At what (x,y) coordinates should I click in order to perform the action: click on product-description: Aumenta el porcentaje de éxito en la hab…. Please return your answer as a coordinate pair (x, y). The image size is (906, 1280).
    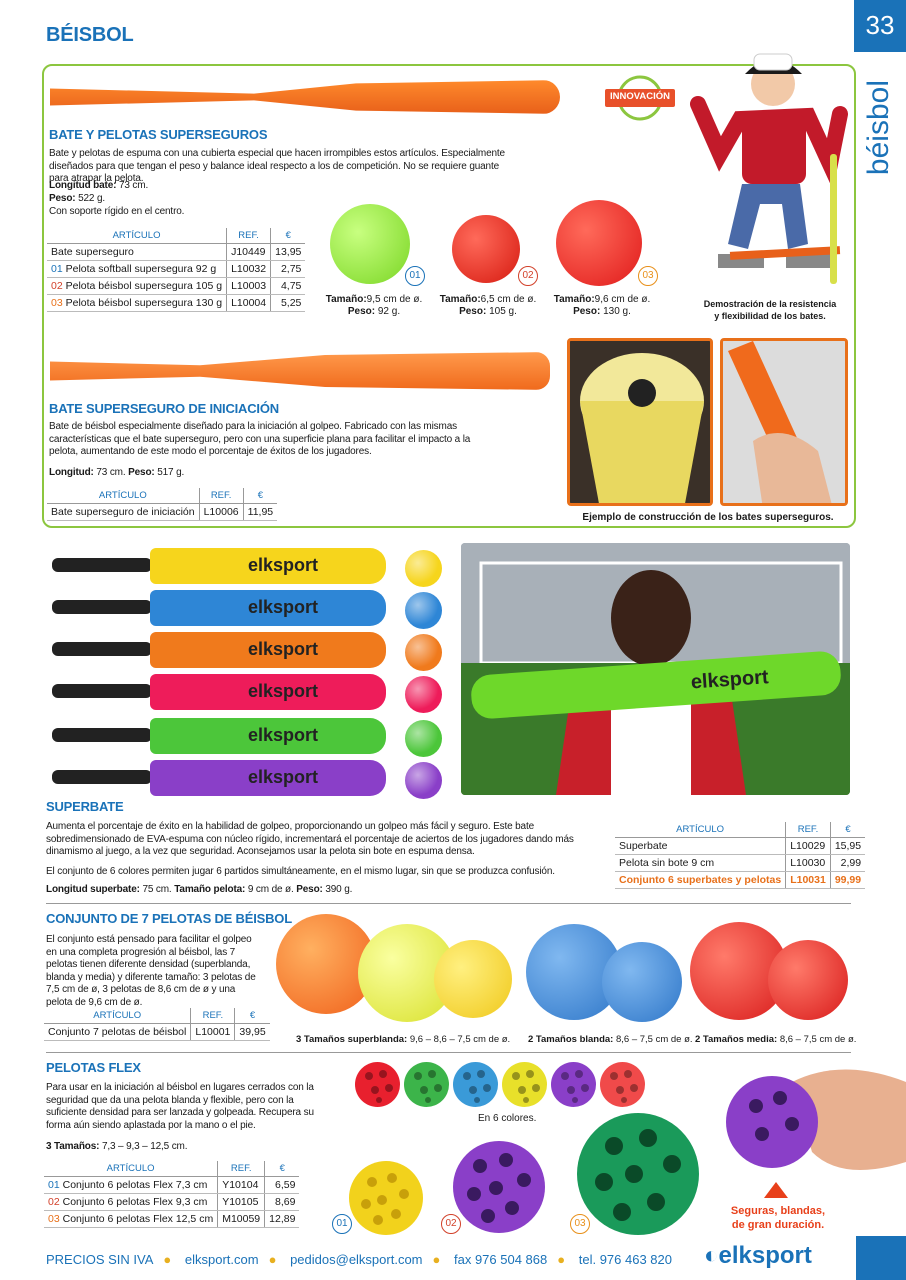
    Looking at the image, I should click on (310, 839).